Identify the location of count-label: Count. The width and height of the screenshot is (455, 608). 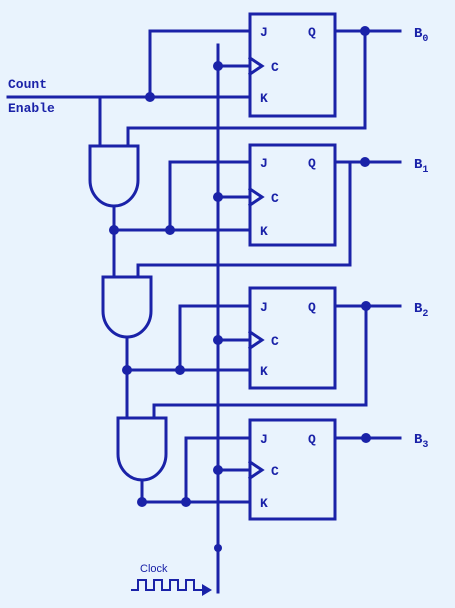
(27, 84).